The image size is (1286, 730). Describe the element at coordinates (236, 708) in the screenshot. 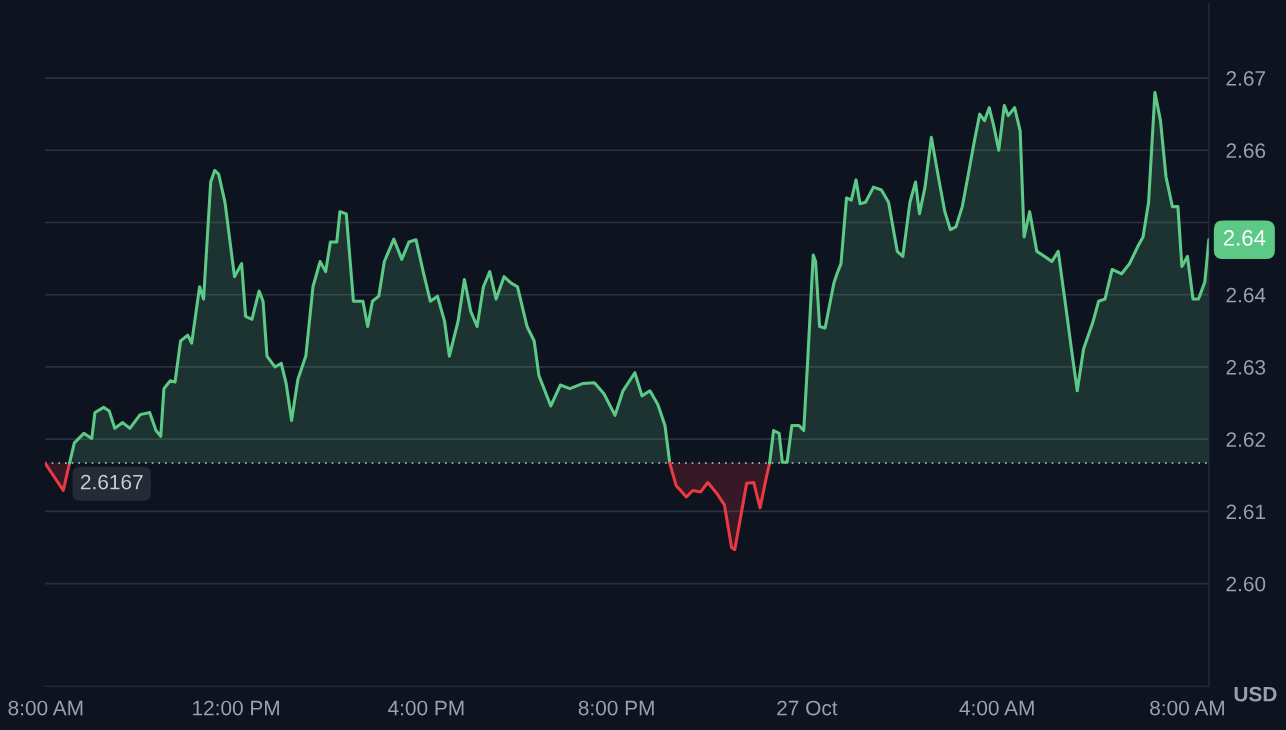

I see `x-tick-label: 12:00 PM` at that location.